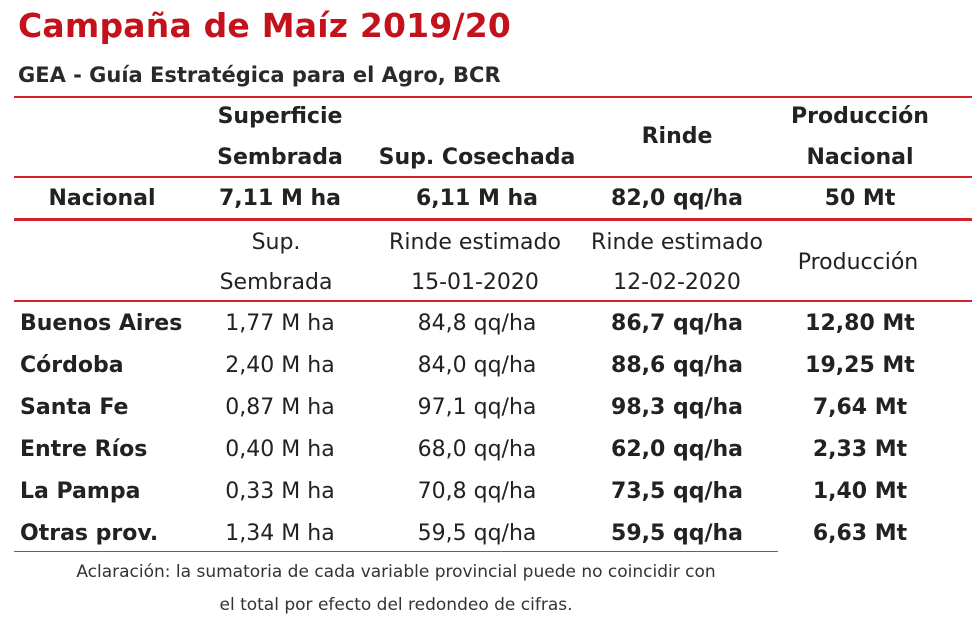  Describe the element at coordinates (280, 449) in the screenshot. I see `row-sup: 0,40 M ha` at that location.